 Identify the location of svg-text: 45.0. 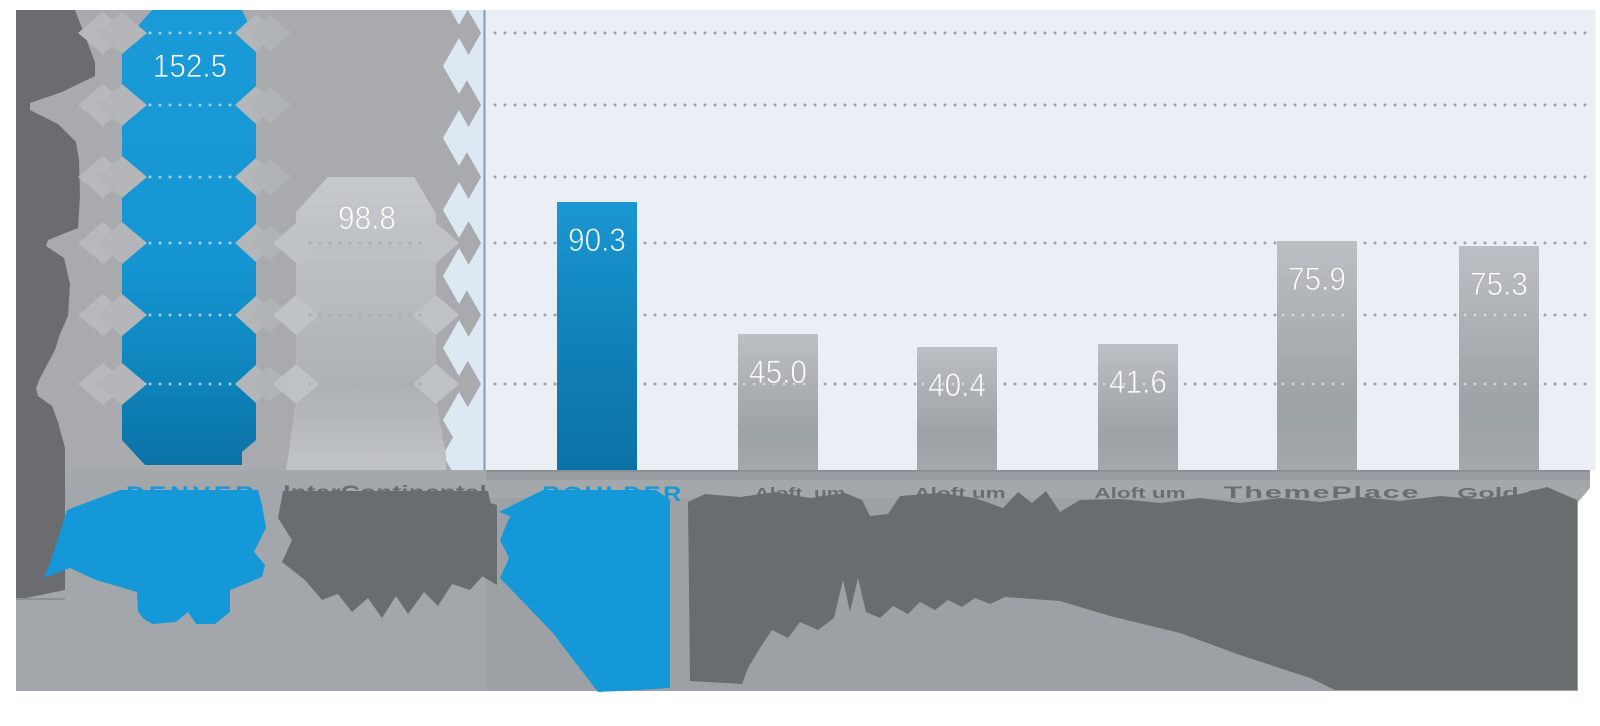
(778, 372).